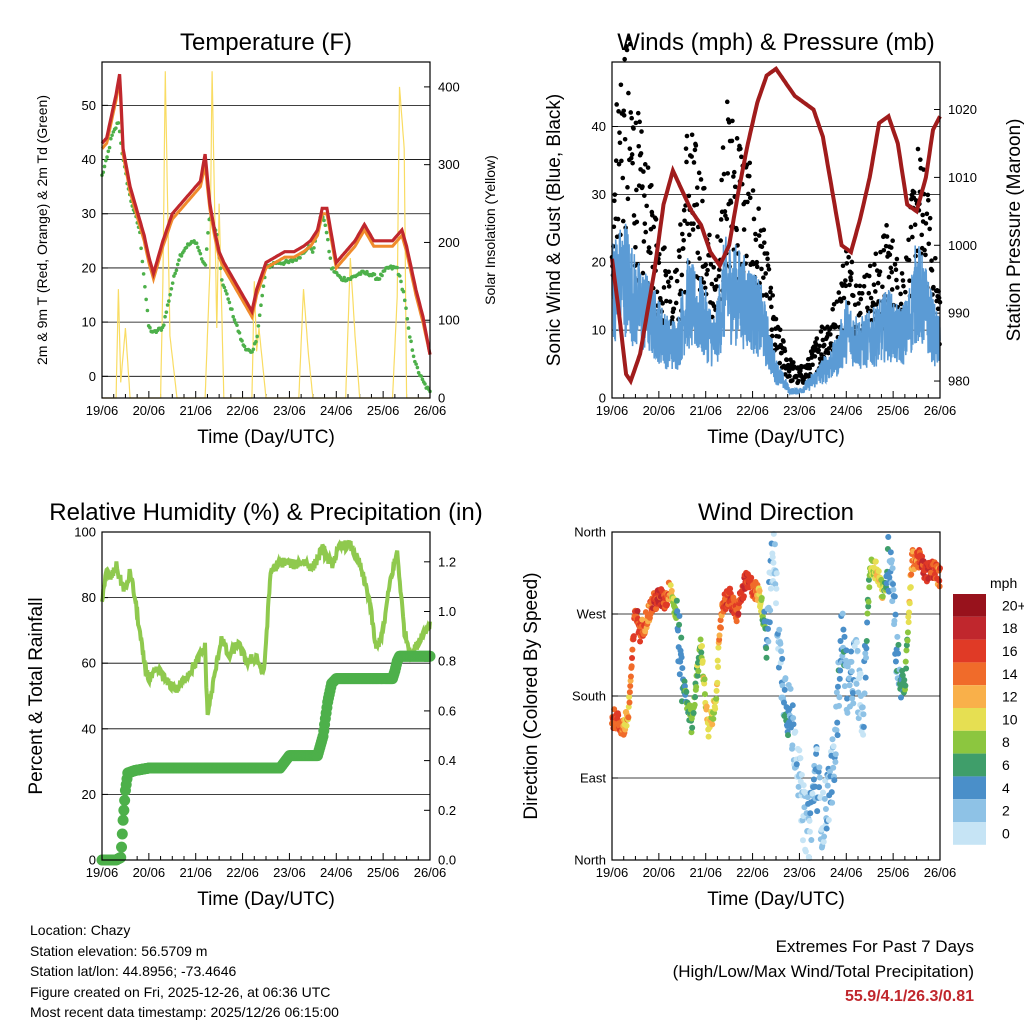 This screenshot has width=1024, height=1024. I want to click on dir-colorbar: mph 20+ 18 16 14 12 10 8 6 4 2 0, so click(988, 710).